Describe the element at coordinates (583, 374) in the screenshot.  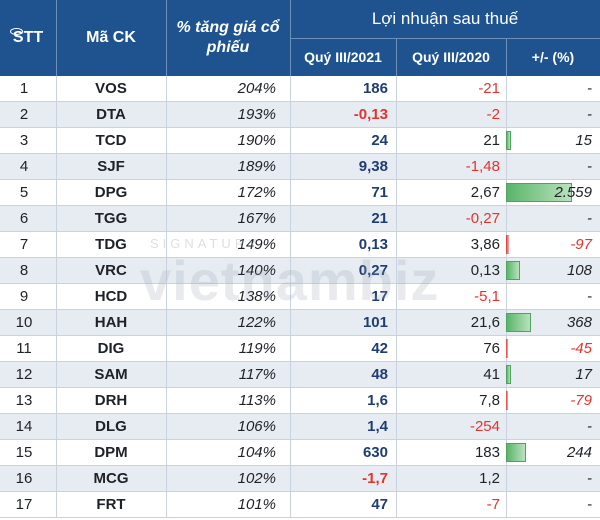
I see `cell-change-percent: 17` at that location.